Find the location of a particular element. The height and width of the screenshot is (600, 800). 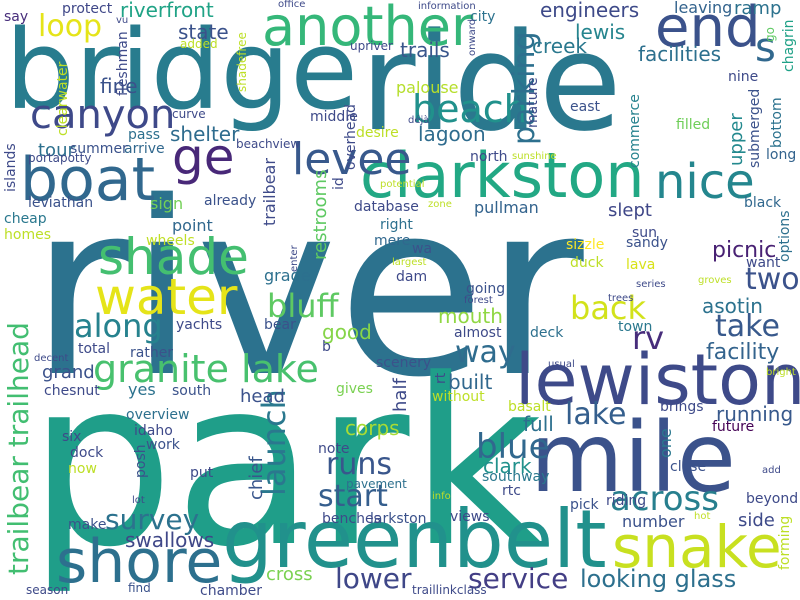

word-nice: nice is located at coordinates (705, 182).